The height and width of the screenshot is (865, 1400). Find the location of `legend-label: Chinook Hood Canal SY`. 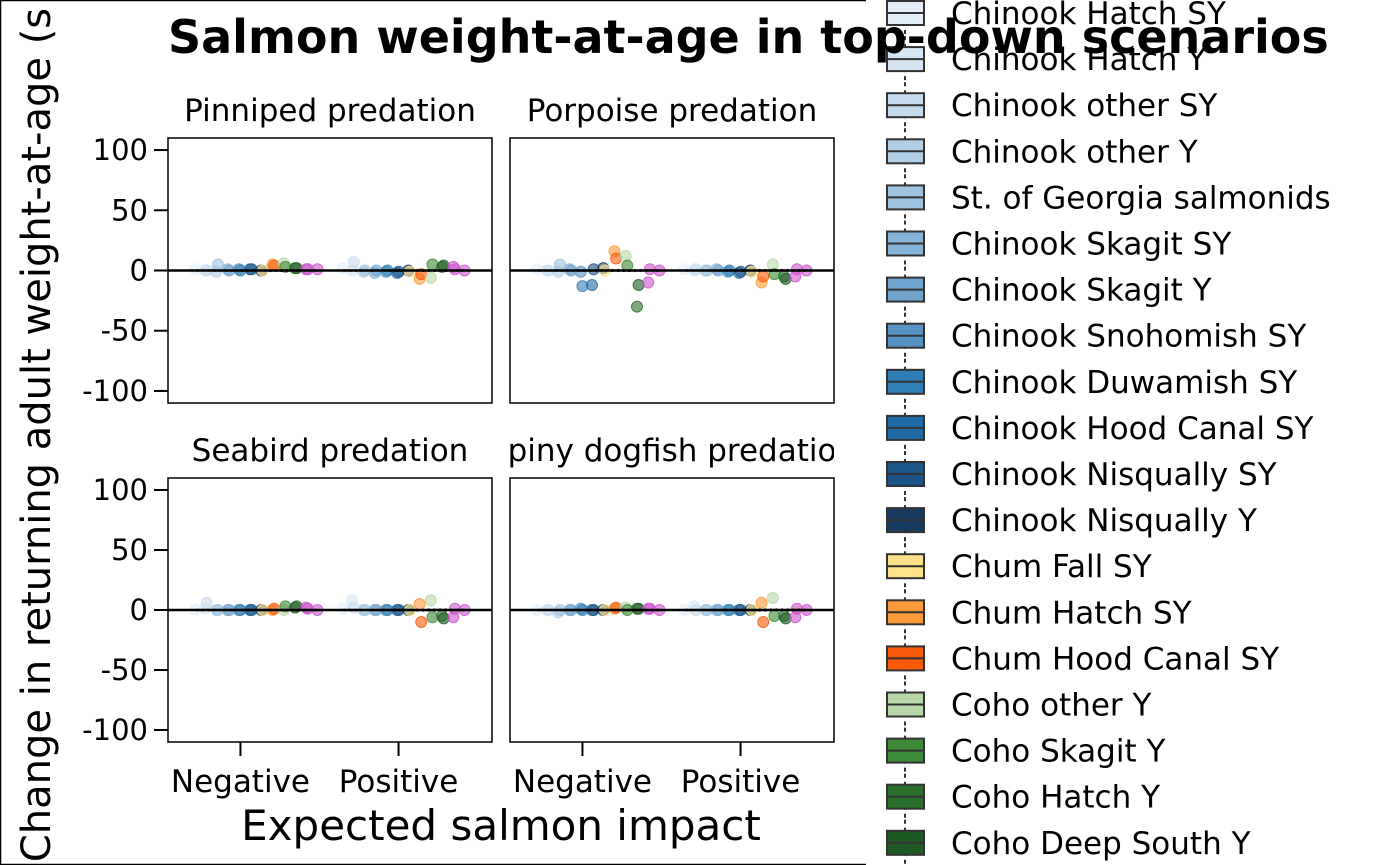

legend-label: Chinook Hood Canal SY is located at coordinates (1132, 429).